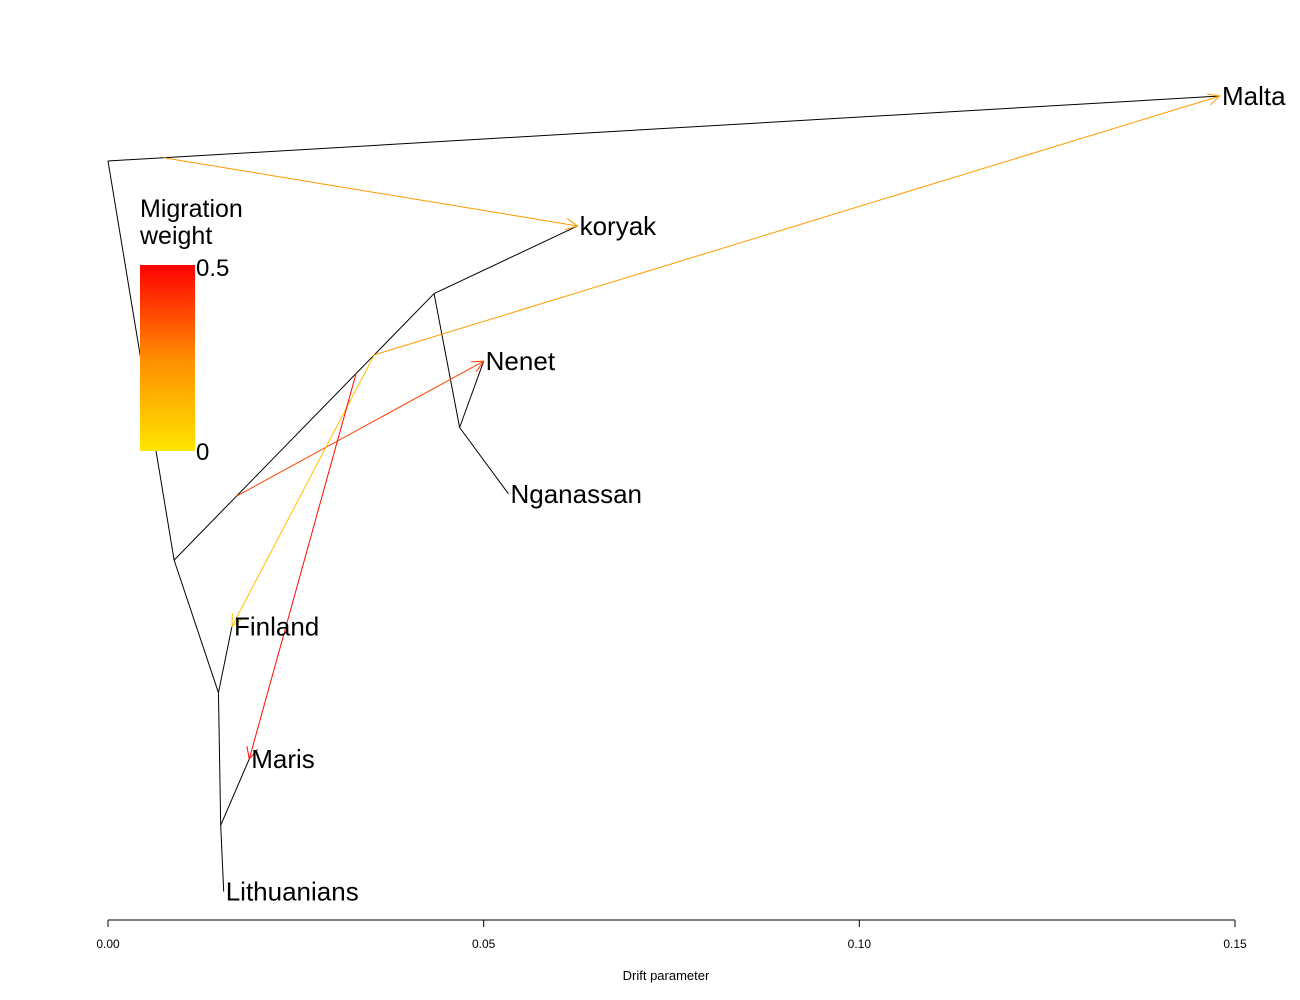 This screenshot has height=1000, width=1300. I want to click on x-axis: Drift parameter 0.00 0.05 0.10 0.15, so click(671, 951).